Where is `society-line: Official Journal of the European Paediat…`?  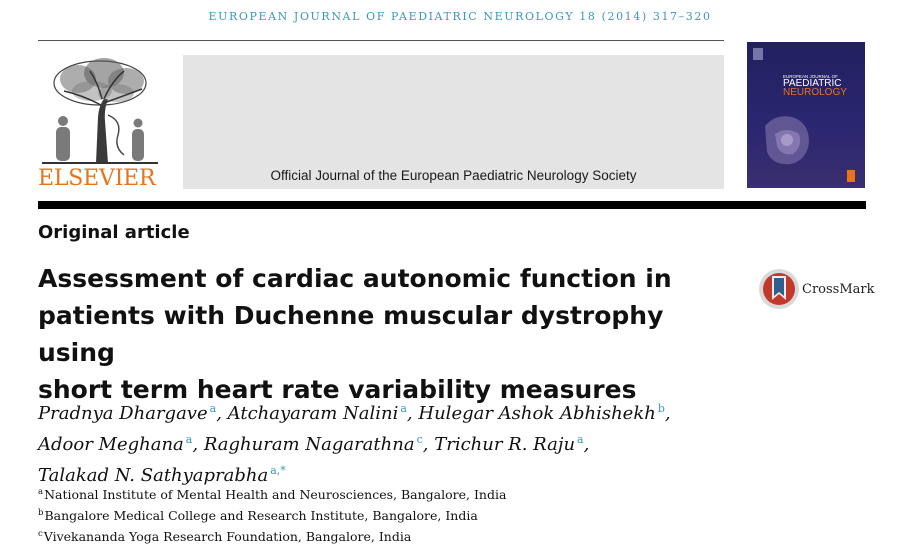 society-line: Official Journal of the European Paediat… is located at coordinates (453, 175).